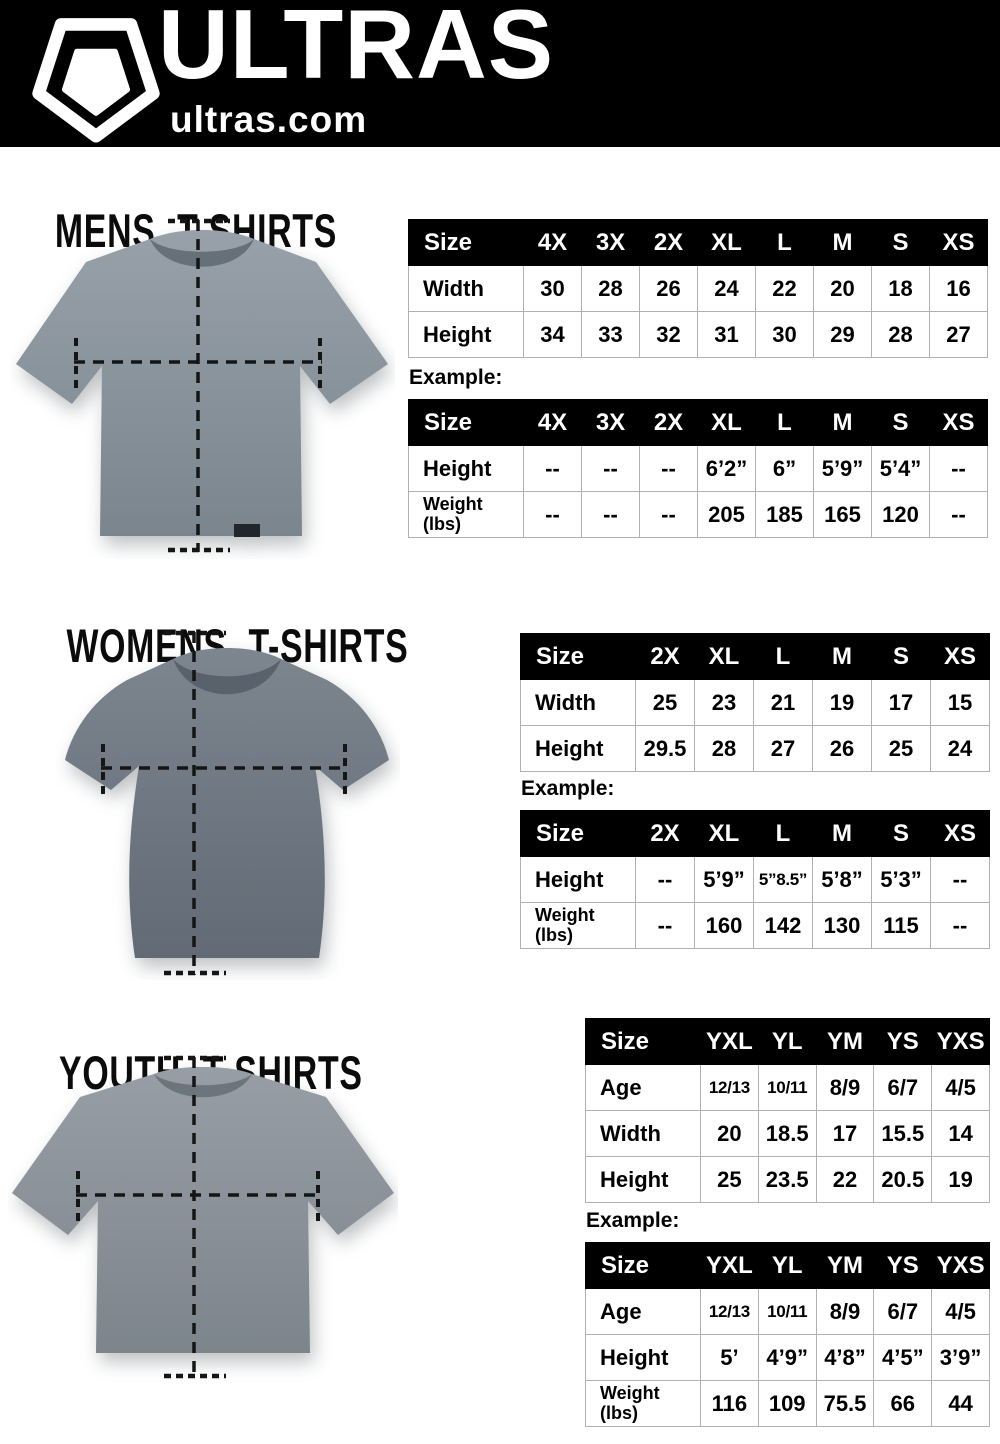  What do you see at coordinates (203, 1210) in the screenshot?
I see `youth-shirt-body` at bounding box center [203, 1210].